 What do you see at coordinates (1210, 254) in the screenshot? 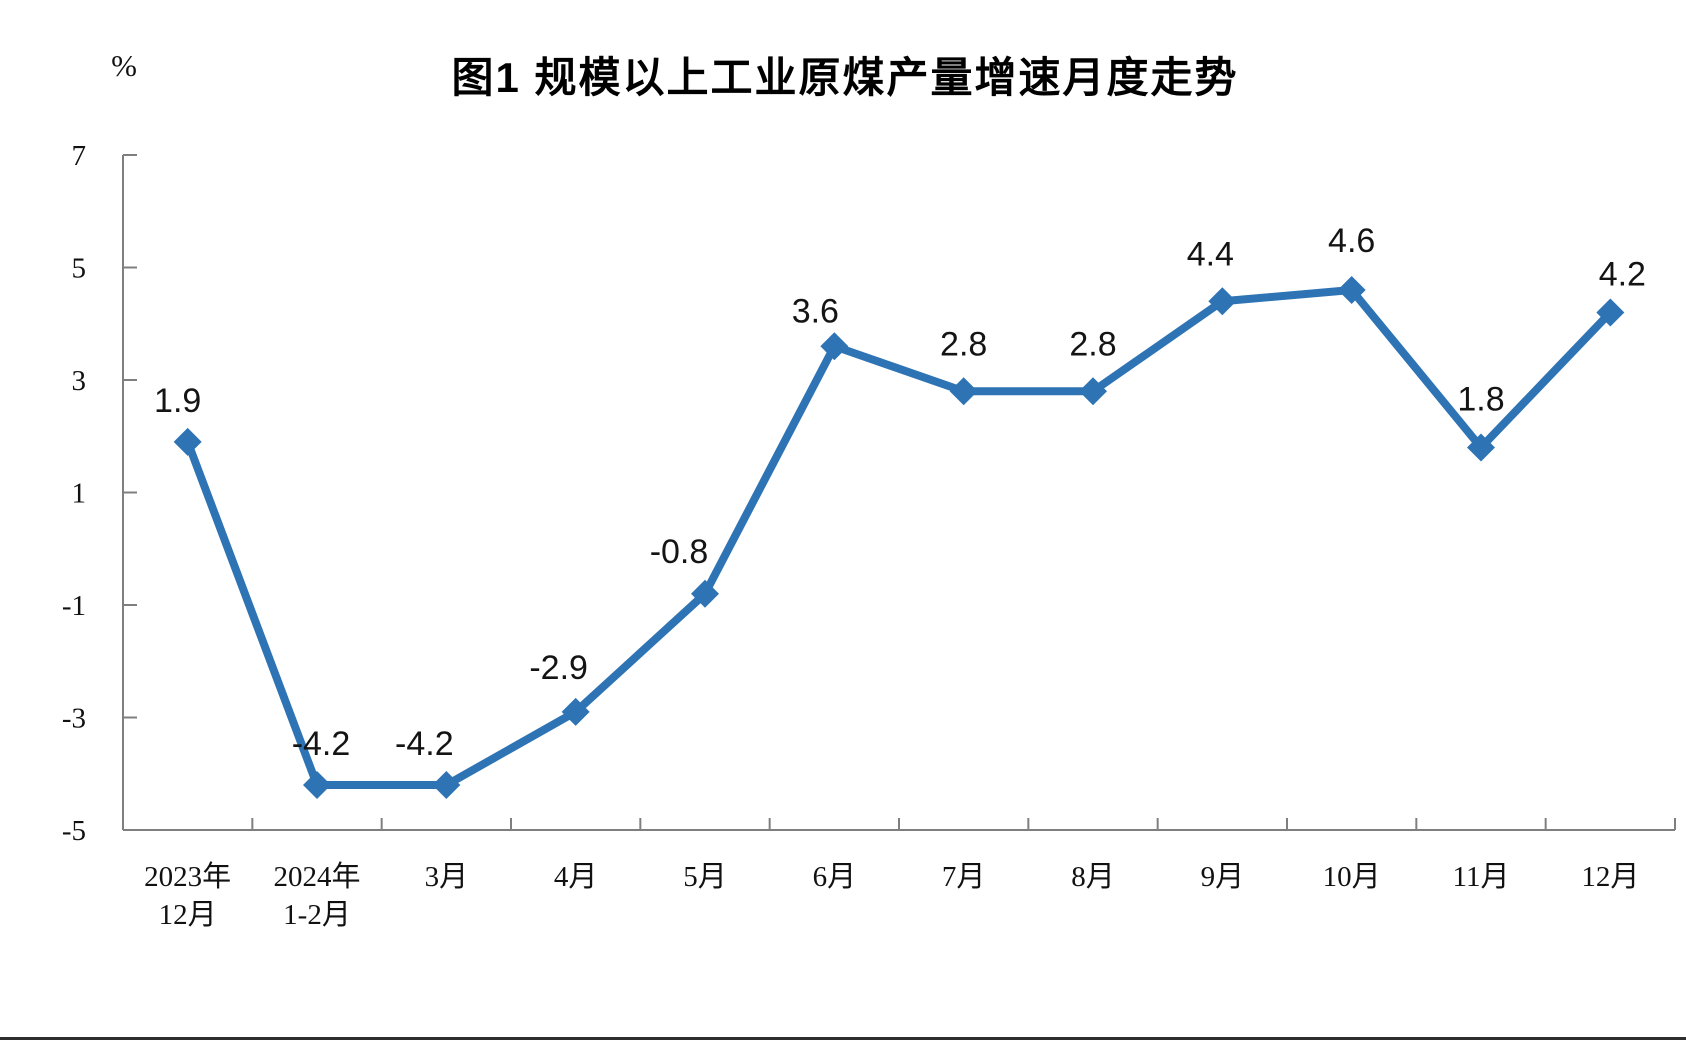
I see `data-point-label: 4.4` at bounding box center [1210, 254].